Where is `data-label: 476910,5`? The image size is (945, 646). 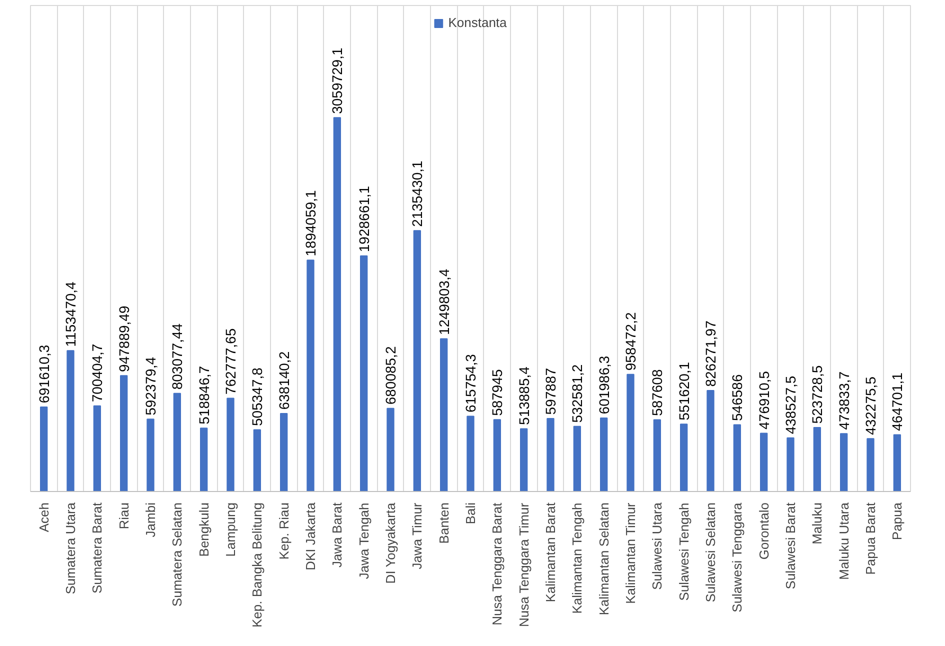
data-label: 476910,5 is located at coordinates (764, 400).